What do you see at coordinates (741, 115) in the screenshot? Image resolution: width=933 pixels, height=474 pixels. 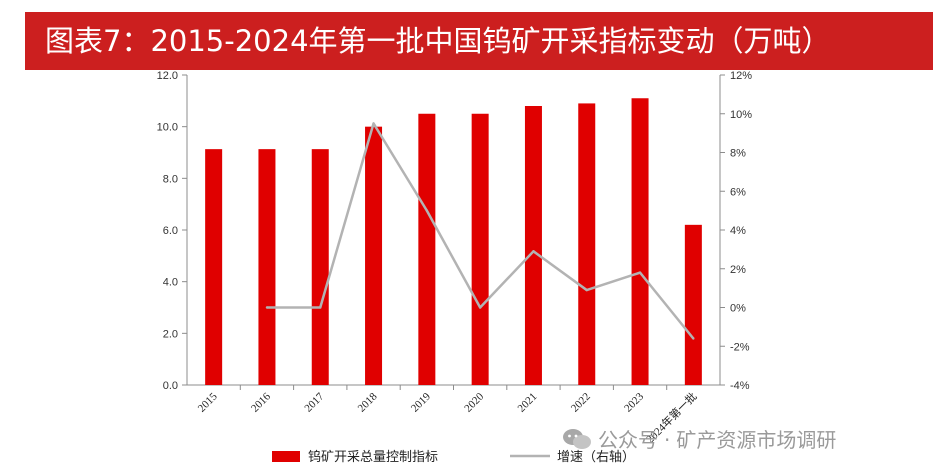 I see `y-right-tick-label: 10%` at bounding box center [741, 115].